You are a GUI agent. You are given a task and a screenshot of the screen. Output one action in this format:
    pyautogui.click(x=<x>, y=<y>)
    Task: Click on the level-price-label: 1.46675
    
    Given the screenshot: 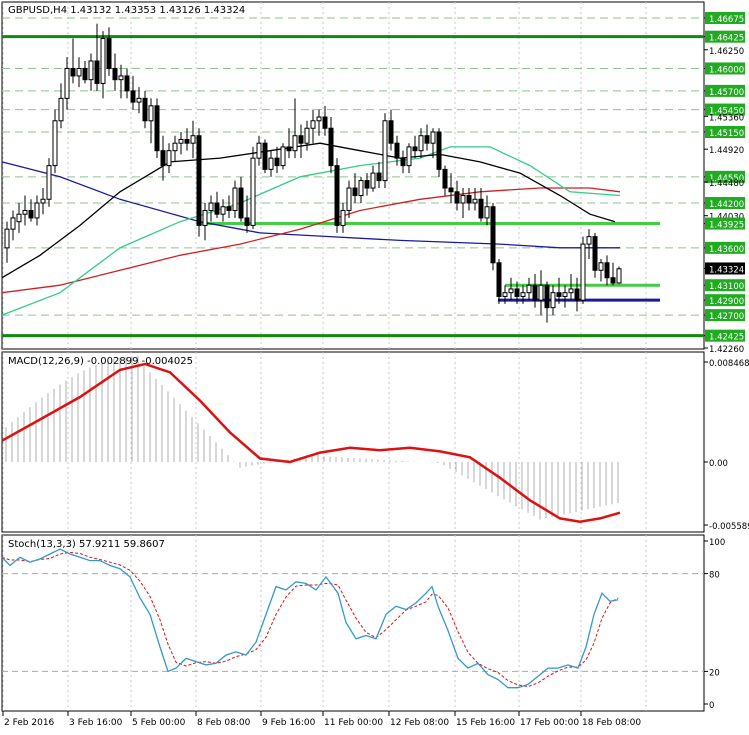 What is the action you would take?
    pyautogui.click(x=726, y=20)
    